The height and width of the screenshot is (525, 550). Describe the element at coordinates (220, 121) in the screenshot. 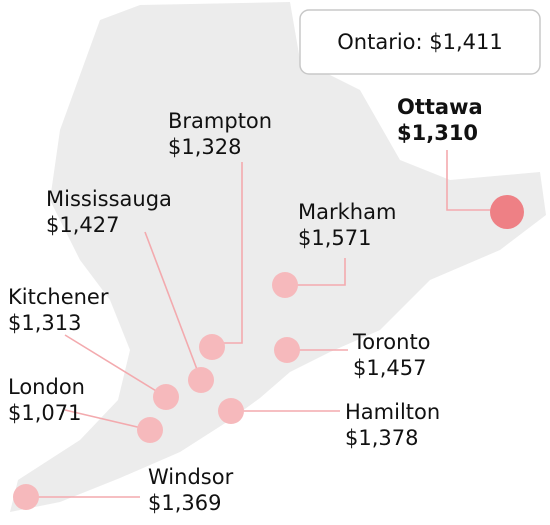

I see `city-name: Brampton` at that location.